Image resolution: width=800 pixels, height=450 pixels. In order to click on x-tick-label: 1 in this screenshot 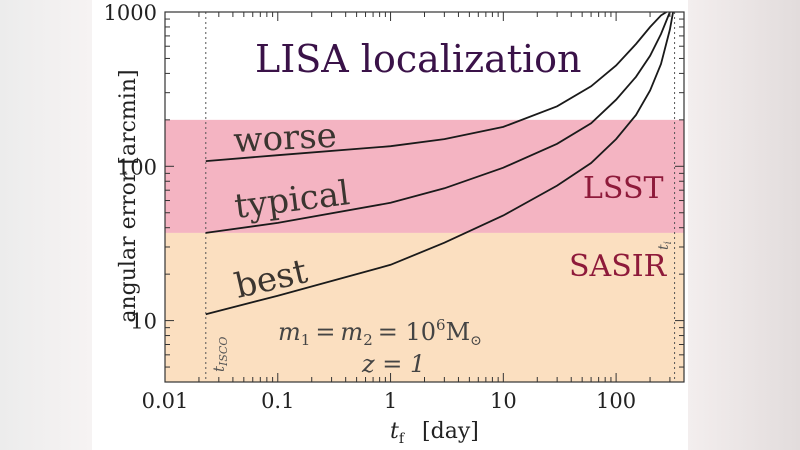, I will do `click(390, 401)`.